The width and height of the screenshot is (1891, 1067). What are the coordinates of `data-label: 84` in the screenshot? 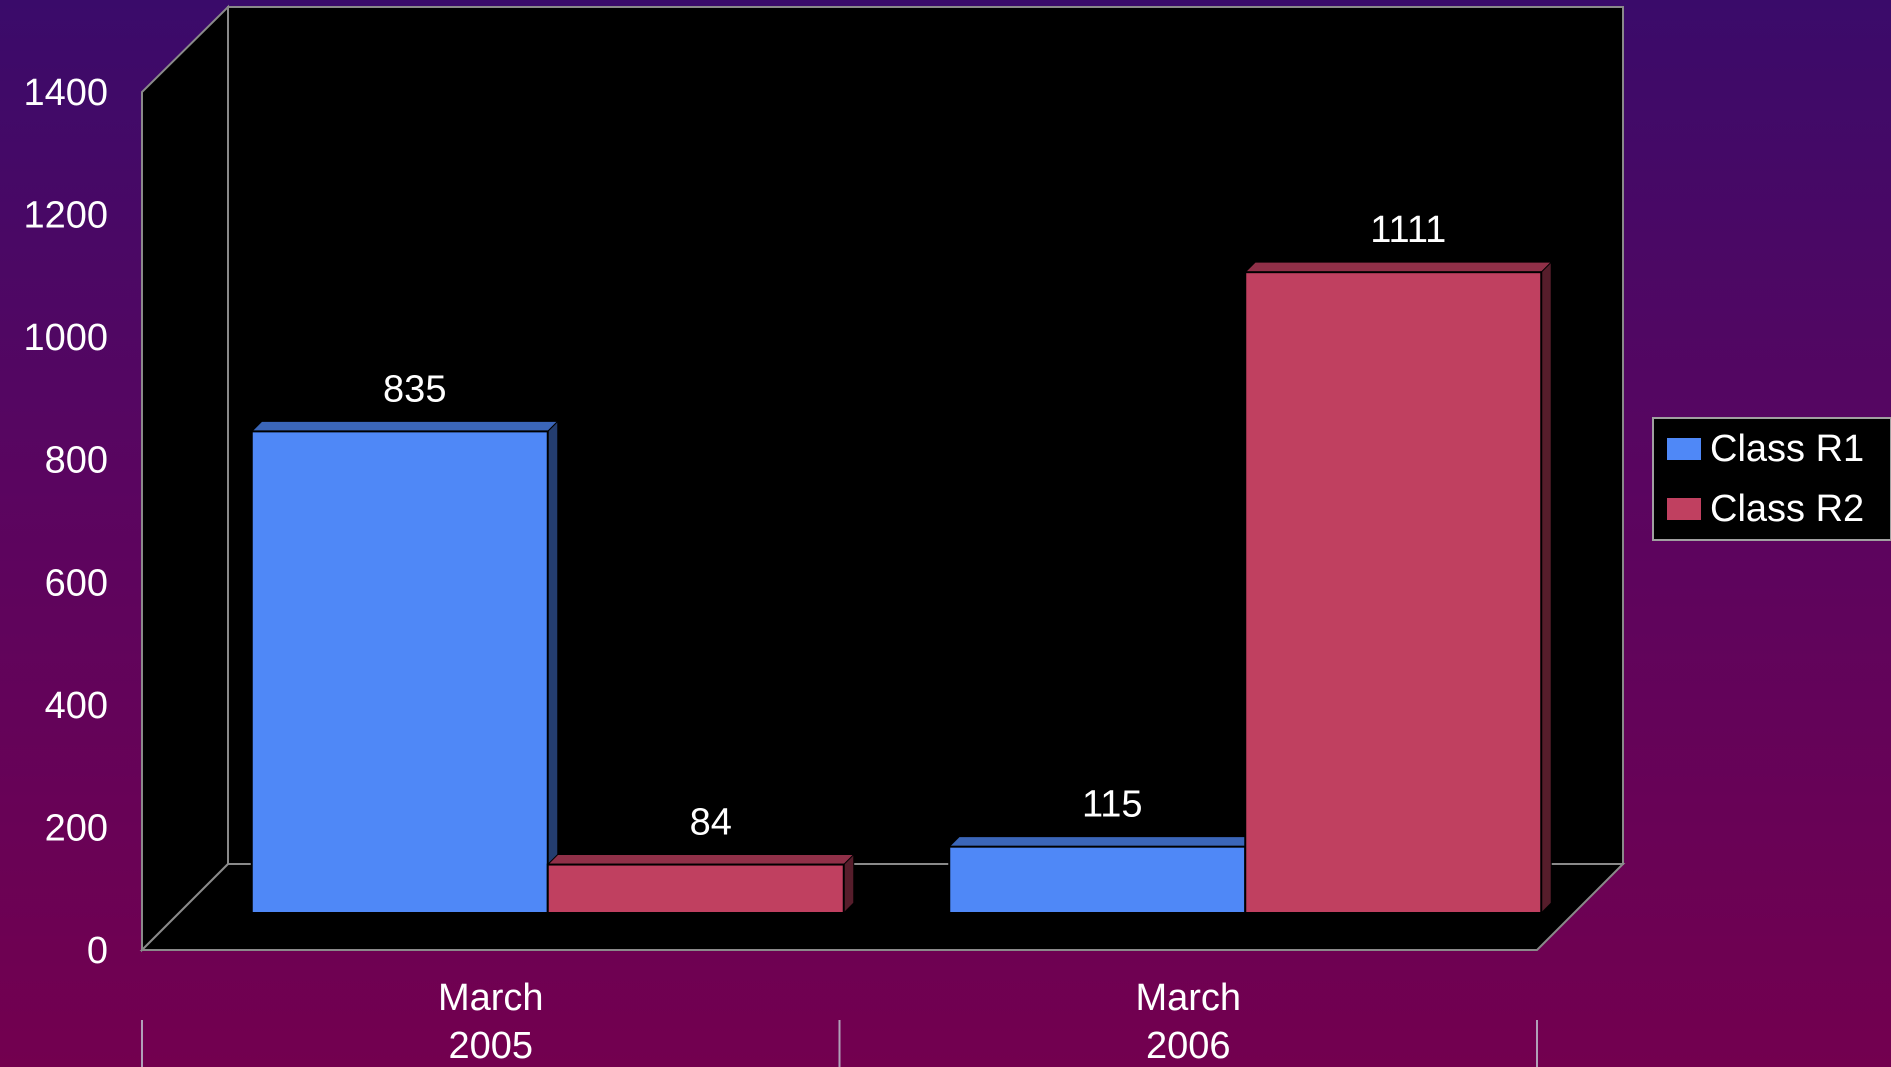 It's located at (711, 823).